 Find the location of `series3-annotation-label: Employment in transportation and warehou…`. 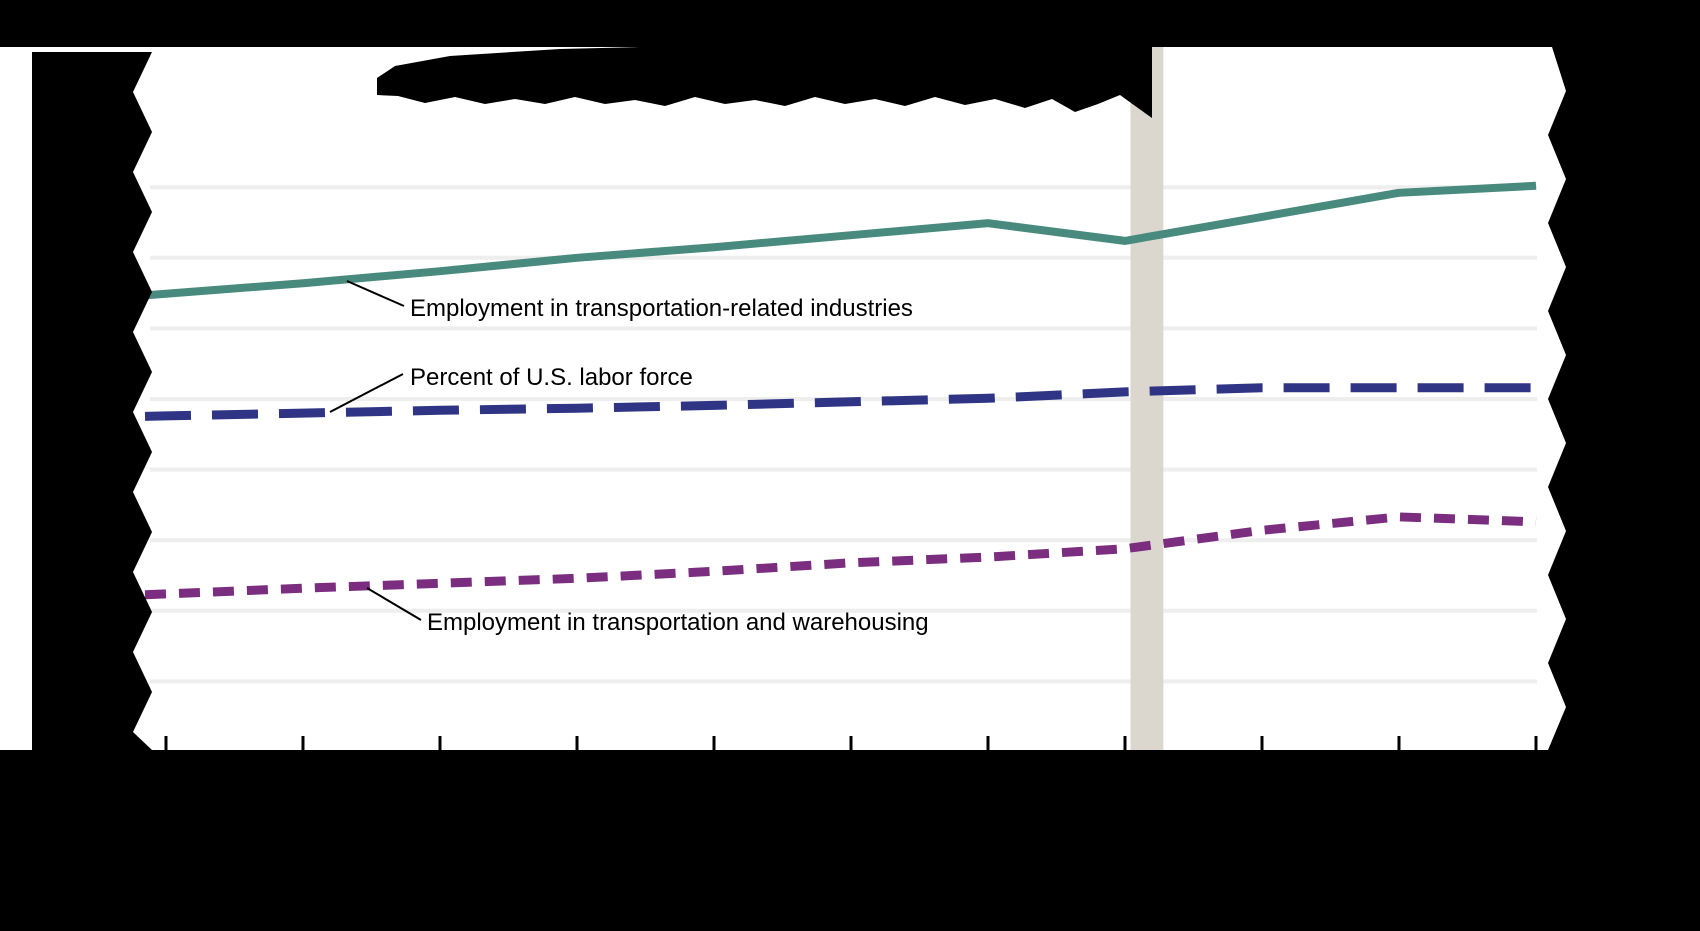

series3-annotation-label: Employment in transportation and warehou… is located at coordinates (678, 622).